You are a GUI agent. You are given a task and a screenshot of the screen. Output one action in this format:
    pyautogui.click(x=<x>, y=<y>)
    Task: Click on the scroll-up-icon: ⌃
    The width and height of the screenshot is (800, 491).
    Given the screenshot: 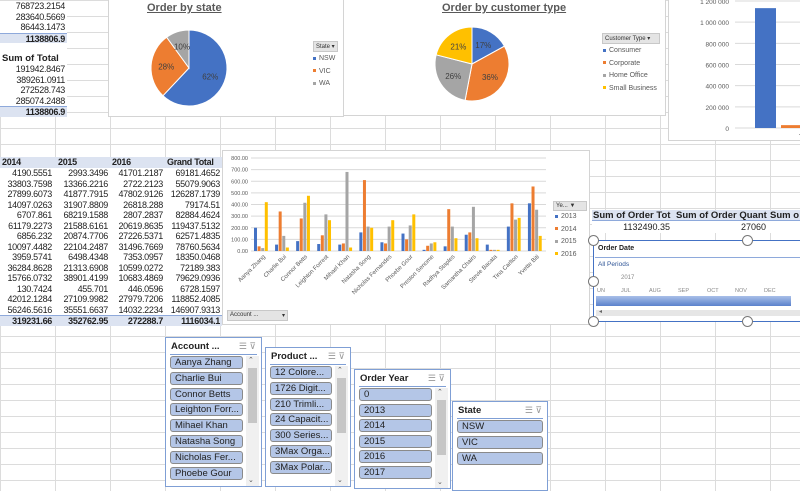 What is the action you would take?
    pyautogui.click(x=251, y=360)
    